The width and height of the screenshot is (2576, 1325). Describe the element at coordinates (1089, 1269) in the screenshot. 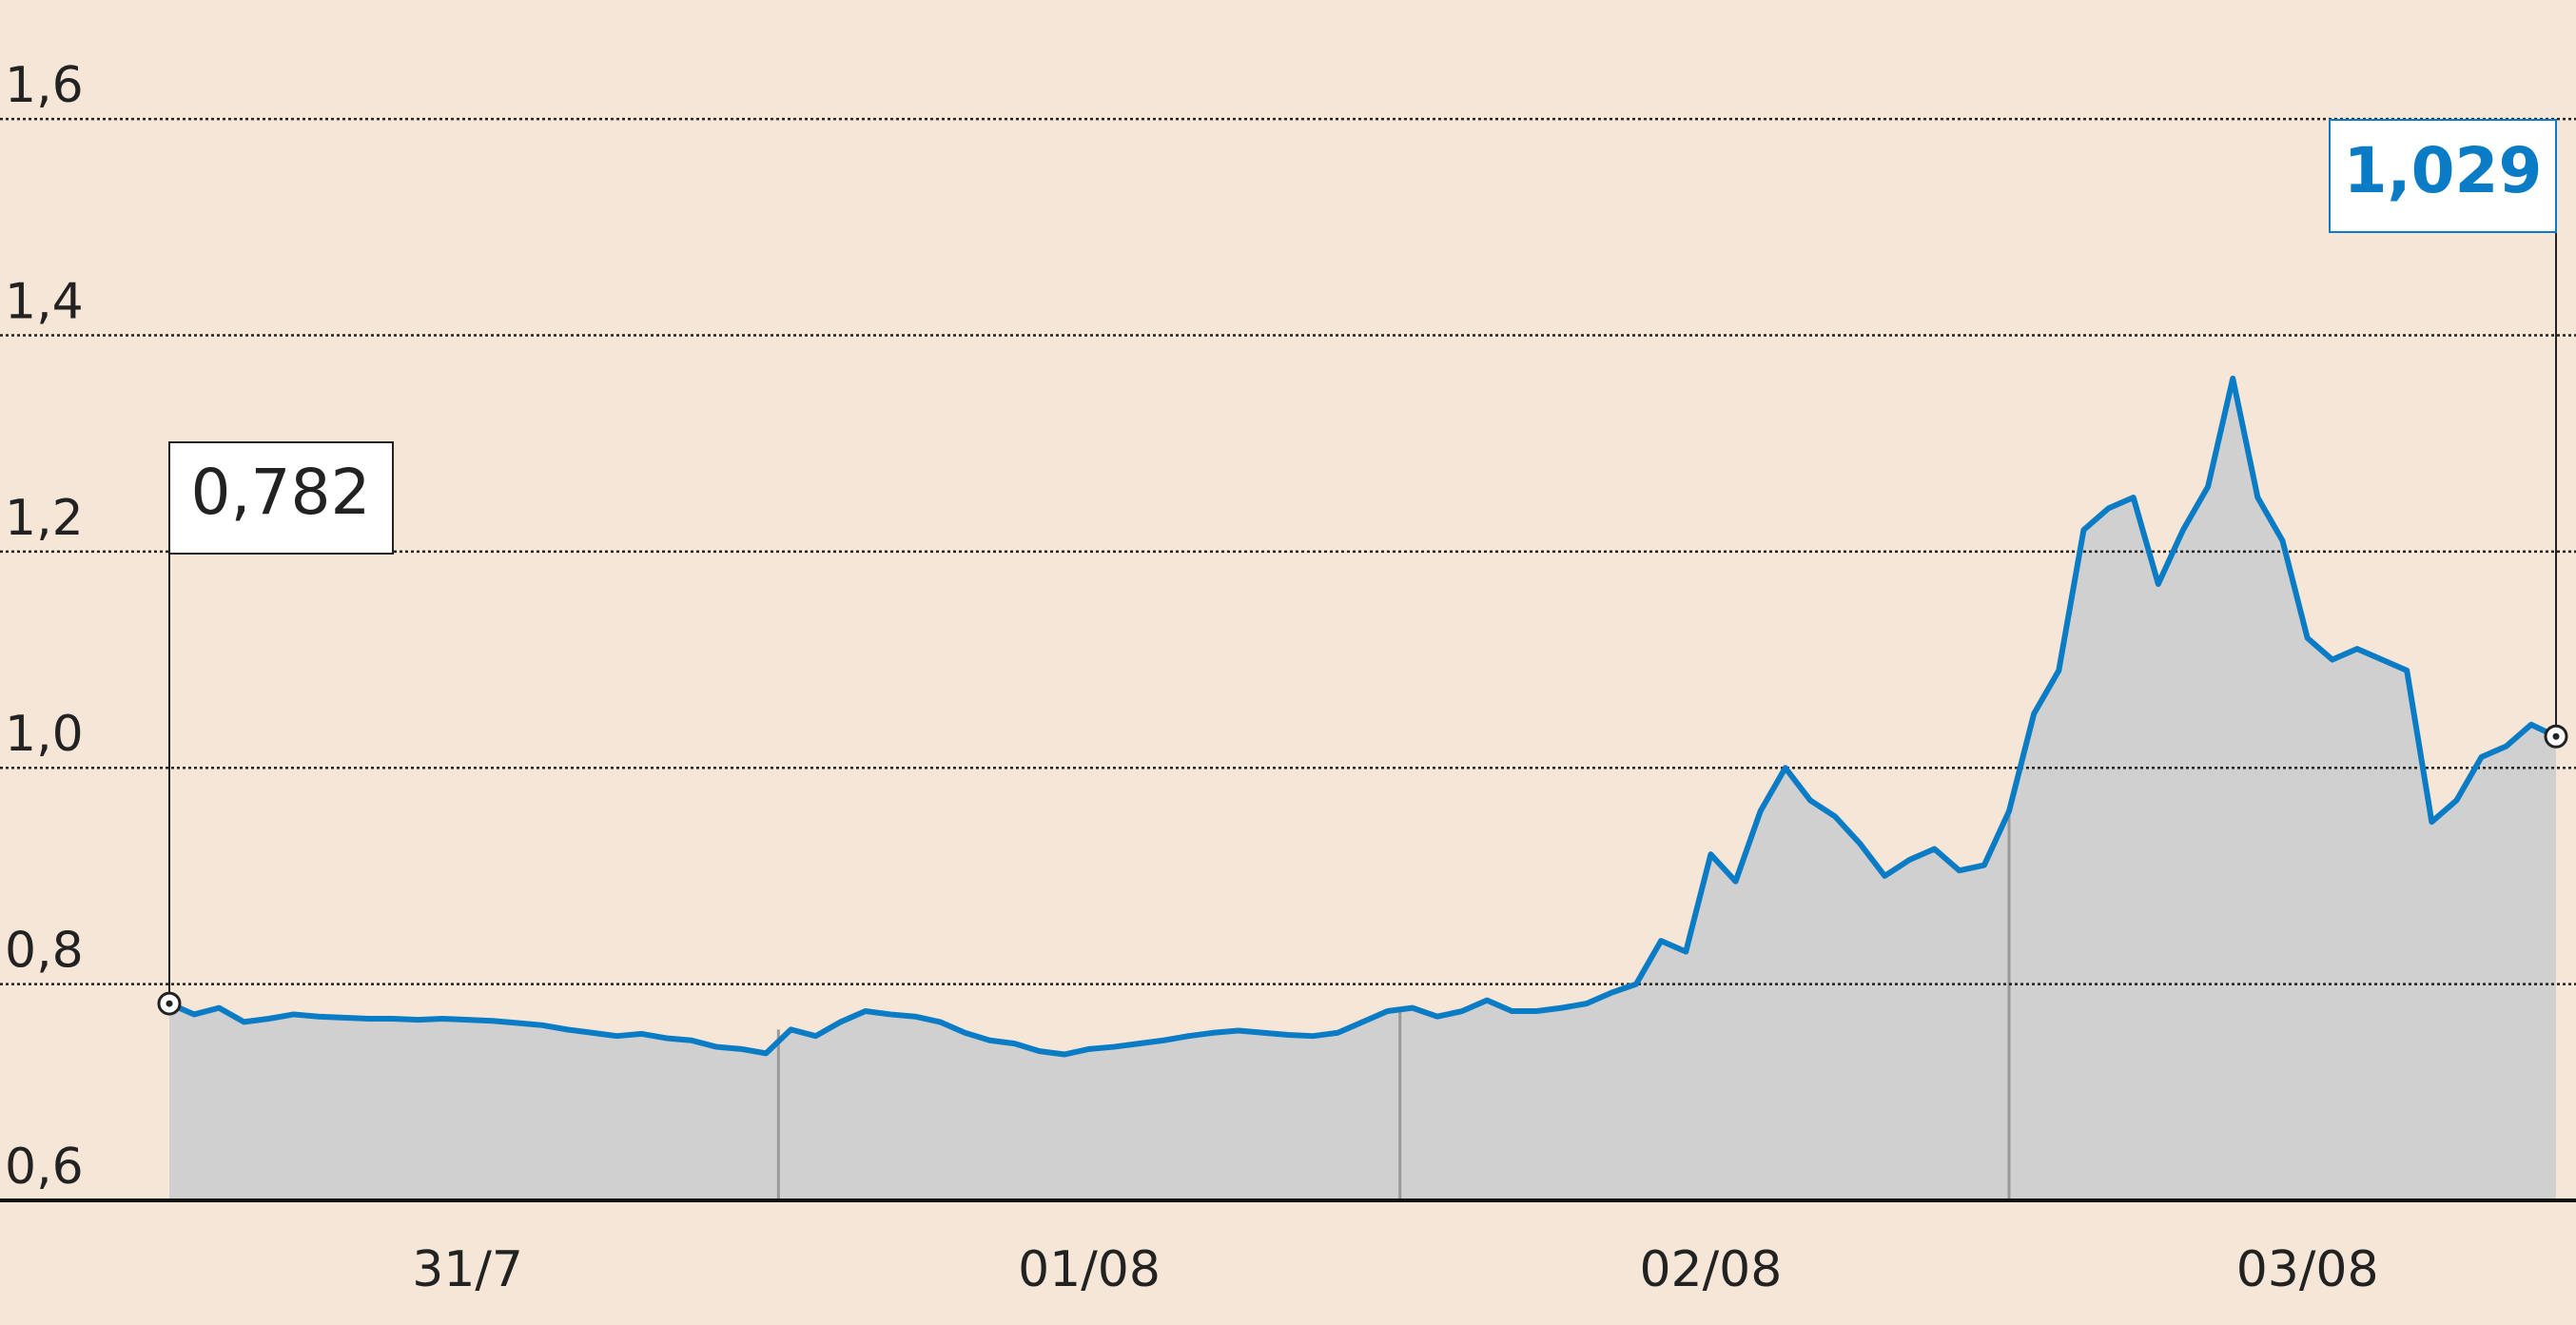

I see `x-tick-label: 01/08` at that location.